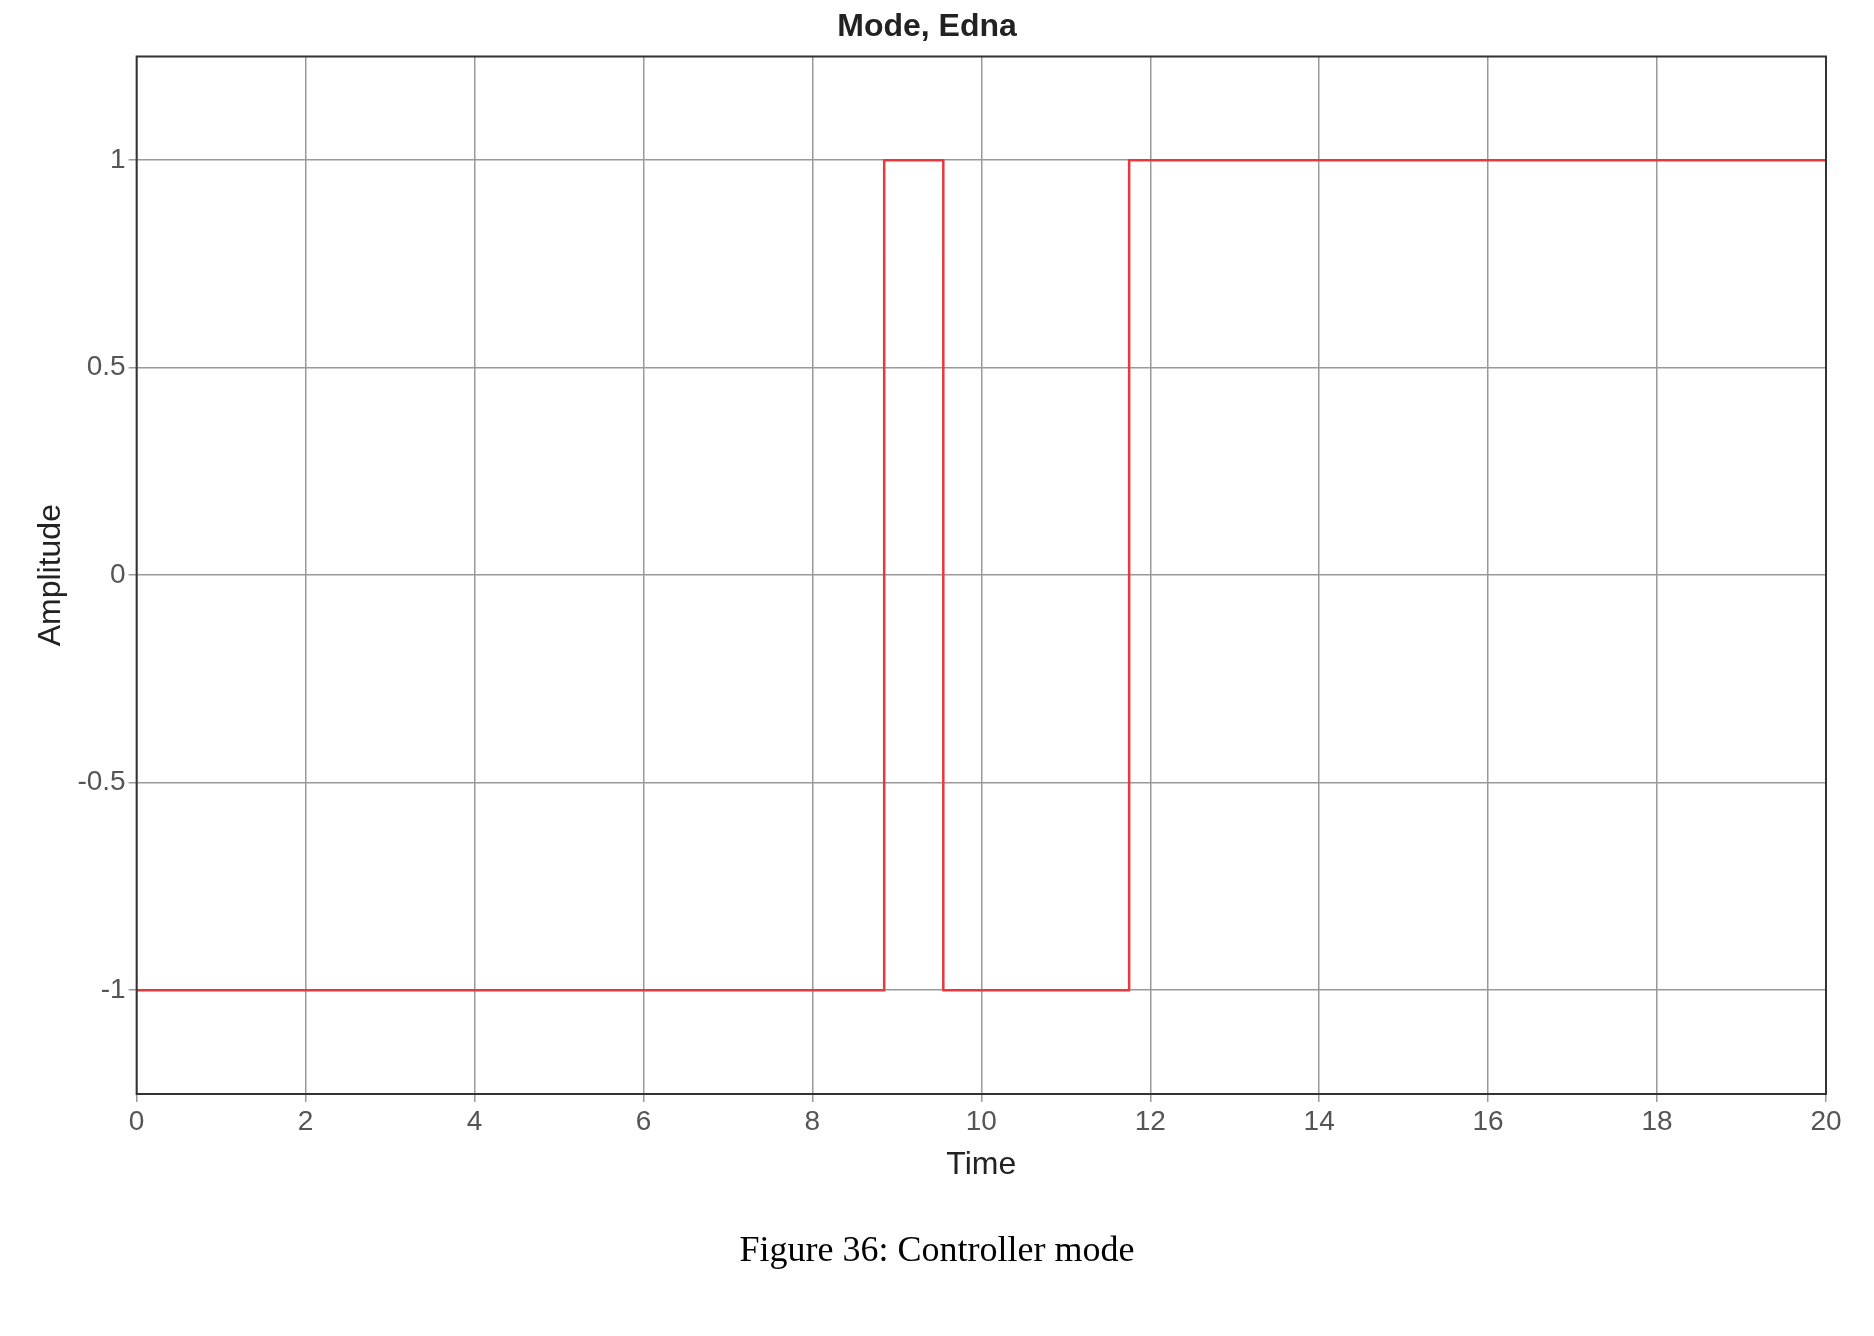 The width and height of the screenshot is (1874, 1336). What do you see at coordinates (1488, 1120) in the screenshot?
I see `x-tick-label: 16` at bounding box center [1488, 1120].